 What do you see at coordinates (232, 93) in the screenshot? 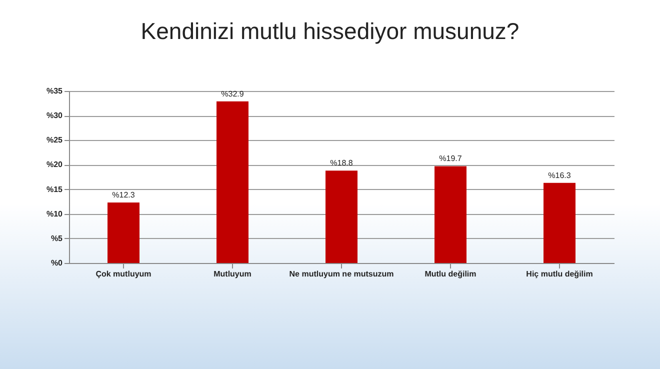
I see `data-label: %32.9` at bounding box center [232, 93].